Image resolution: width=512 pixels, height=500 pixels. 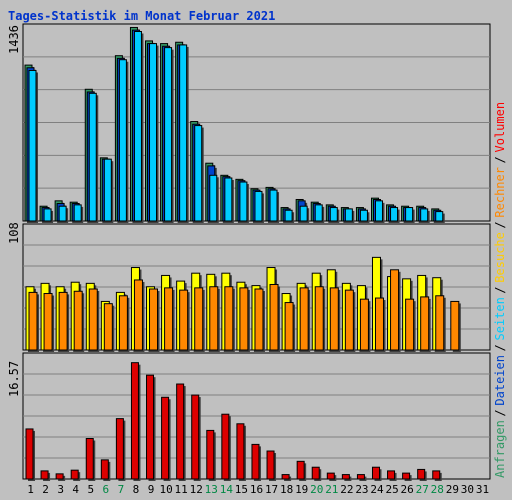 What do you see at coordinates (142, 16) in the screenshot?
I see `chart-title: Tages-Statistik im Monat Februar 2021` at bounding box center [142, 16].